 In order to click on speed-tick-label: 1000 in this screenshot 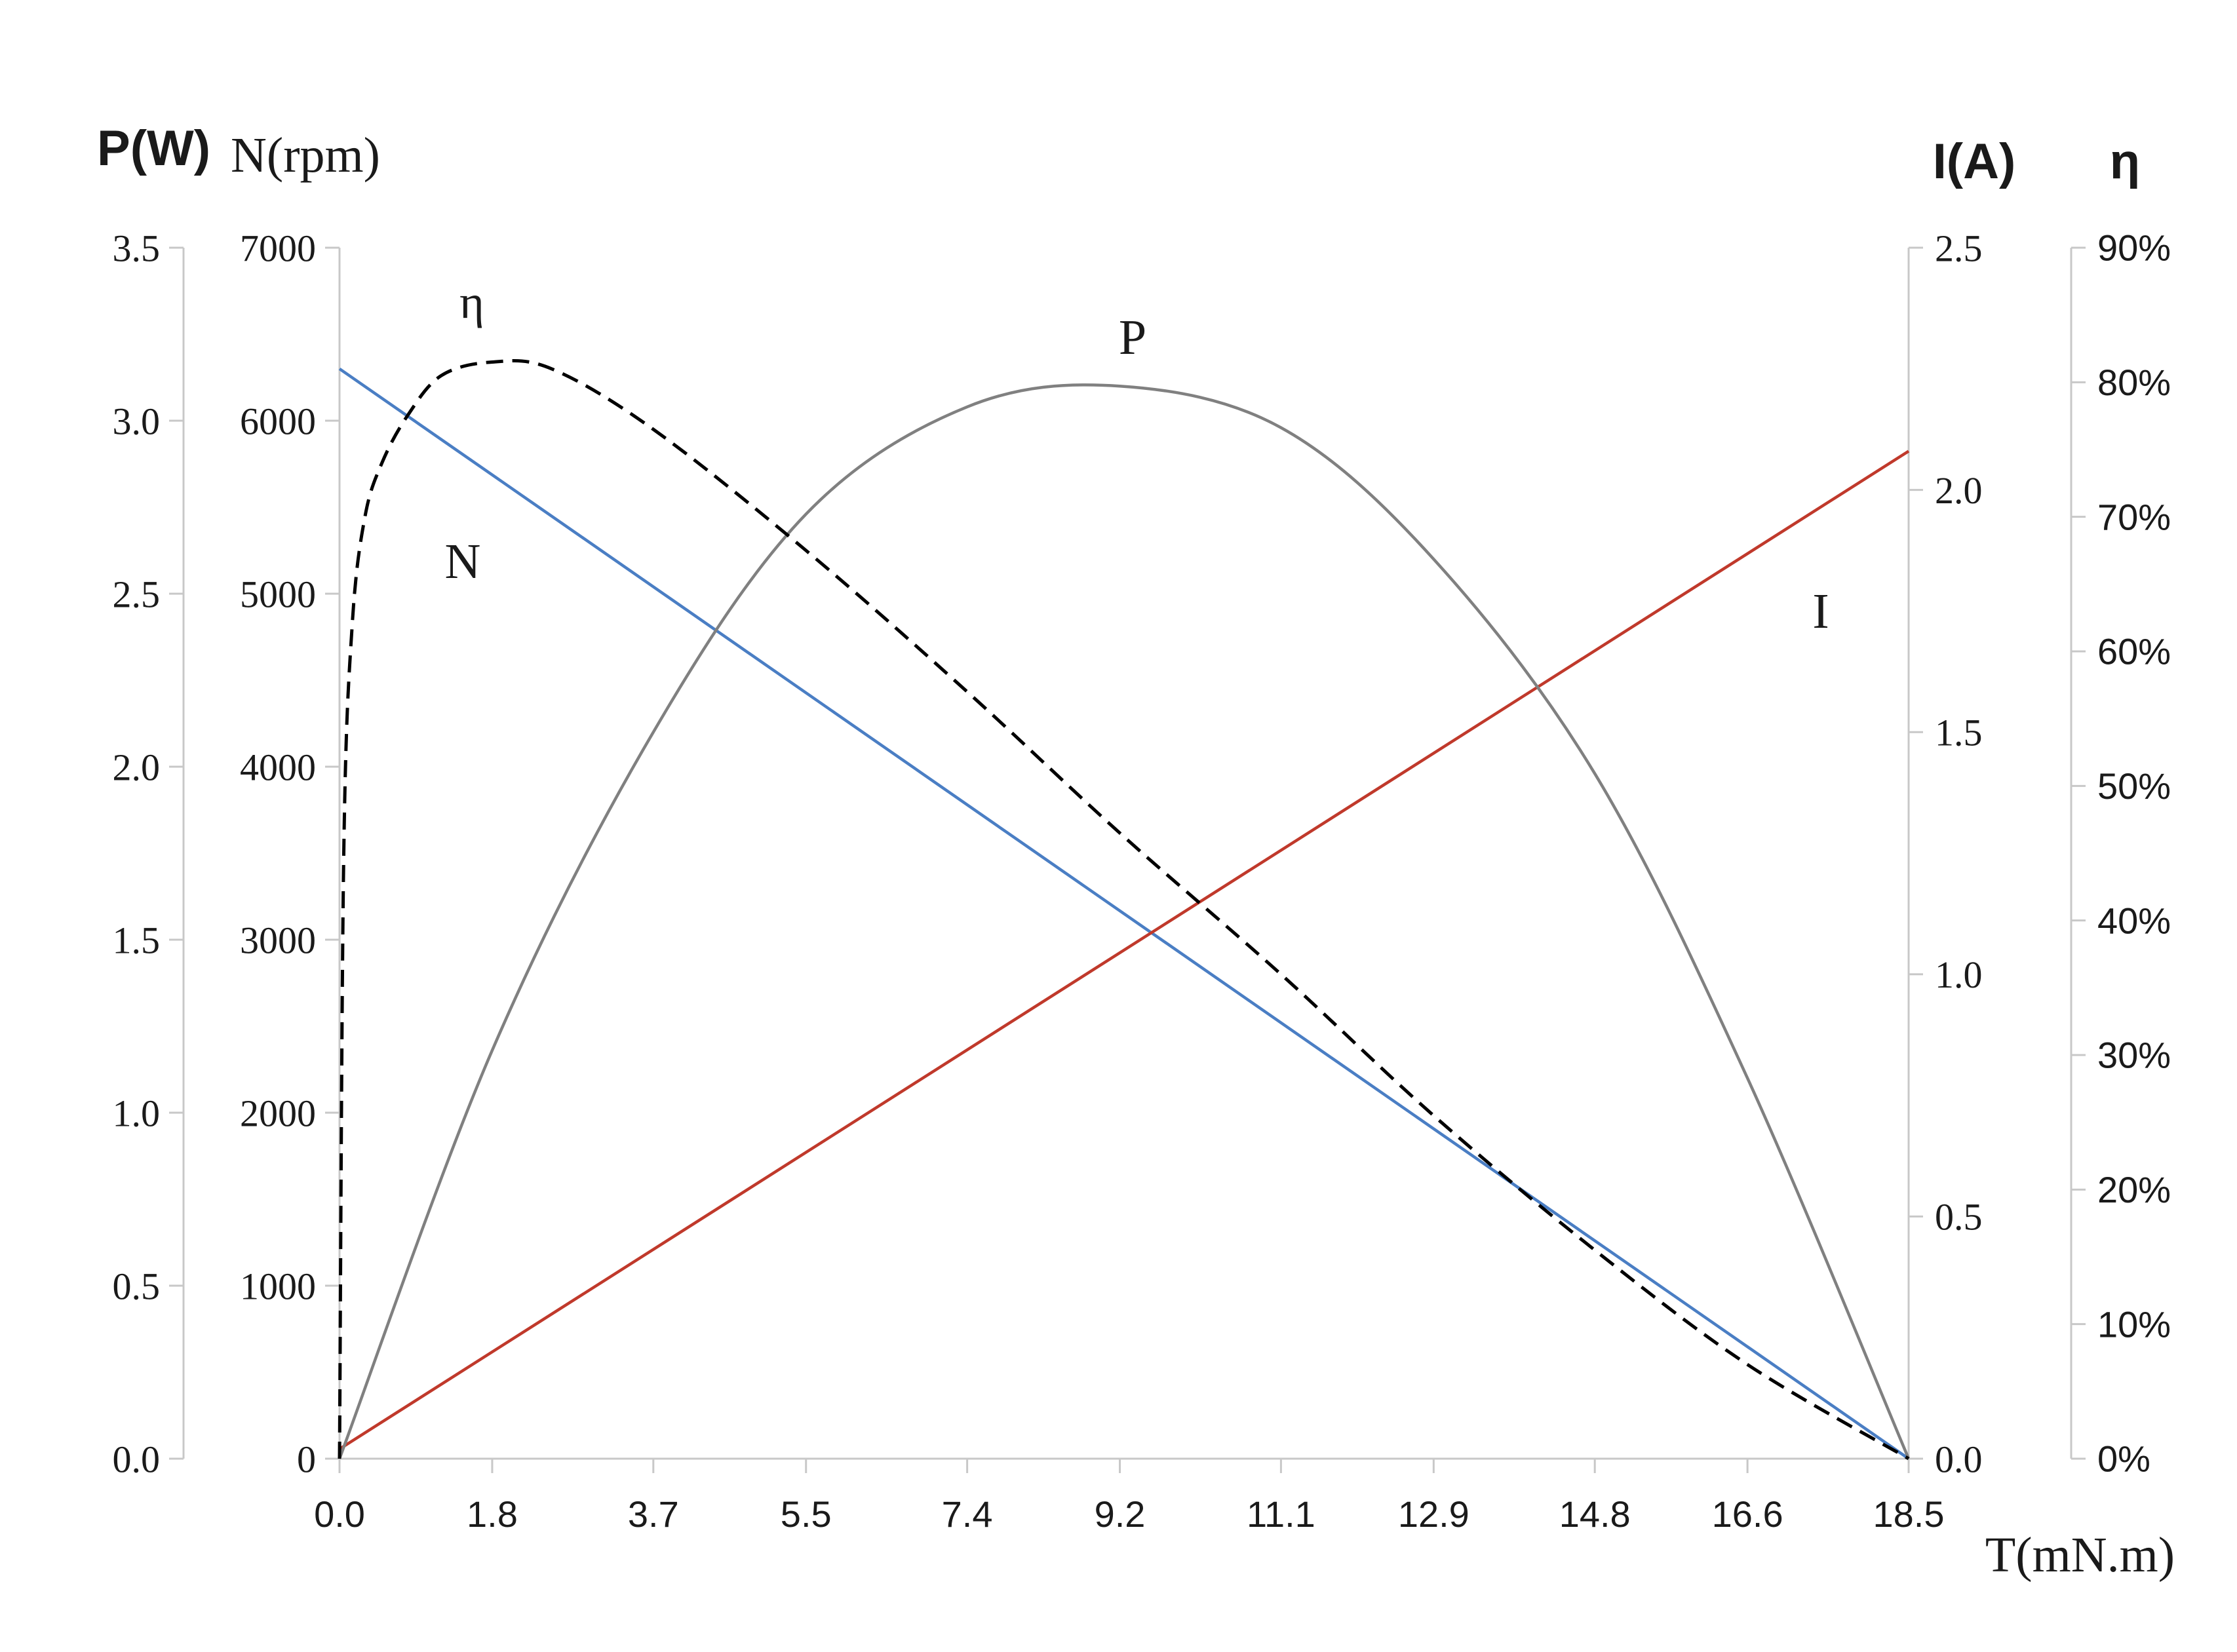, I will do `click(278, 1286)`.